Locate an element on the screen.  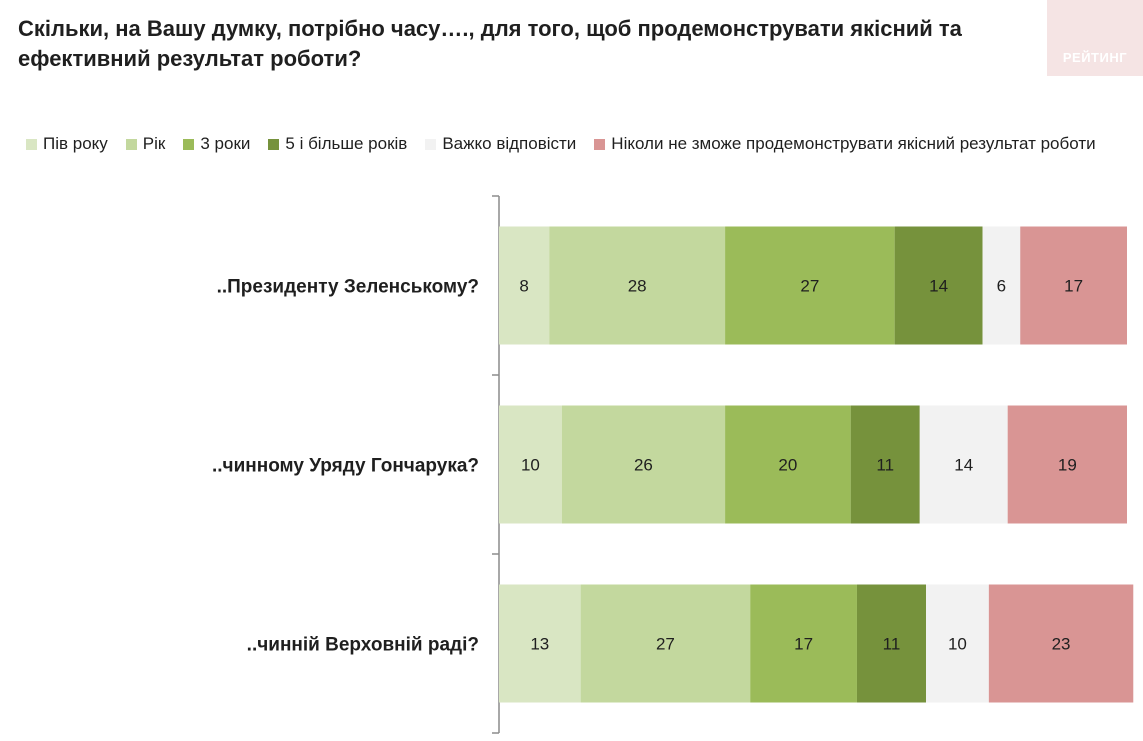
category-label: ..Президенту Зеленському? is located at coordinates (348, 287).